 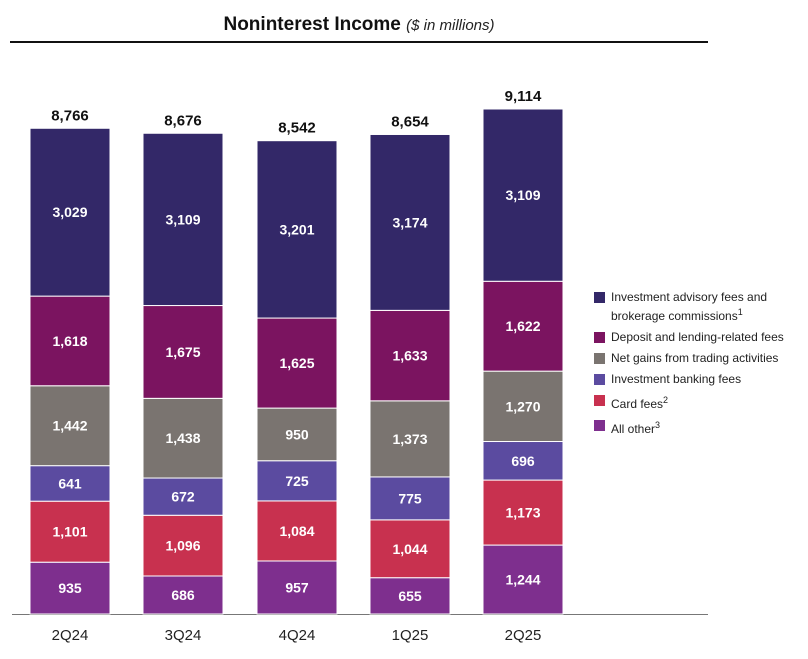 I want to click on segment-value-label: 775, so click(x=410, y=498).